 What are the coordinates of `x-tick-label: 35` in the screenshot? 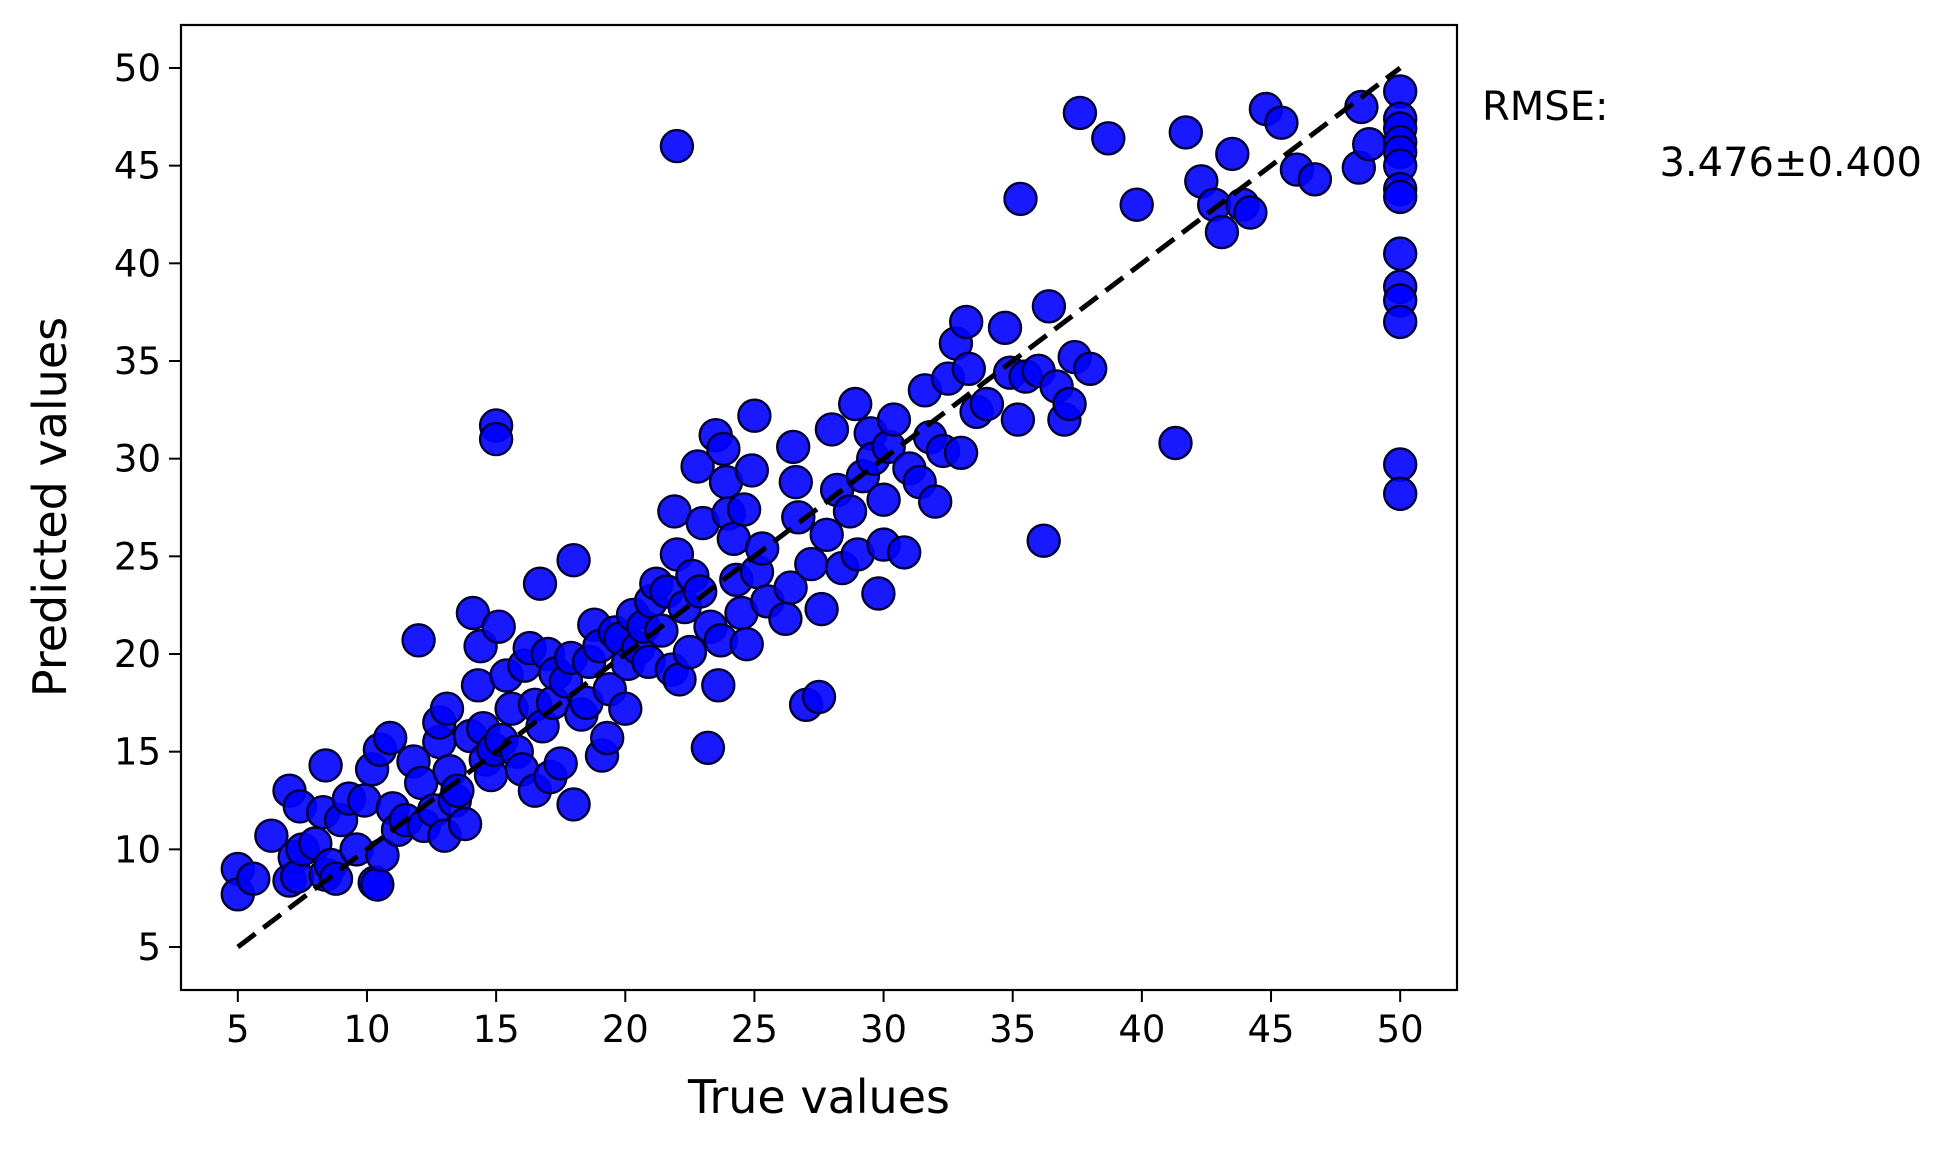 It's located at (1012, 1029).